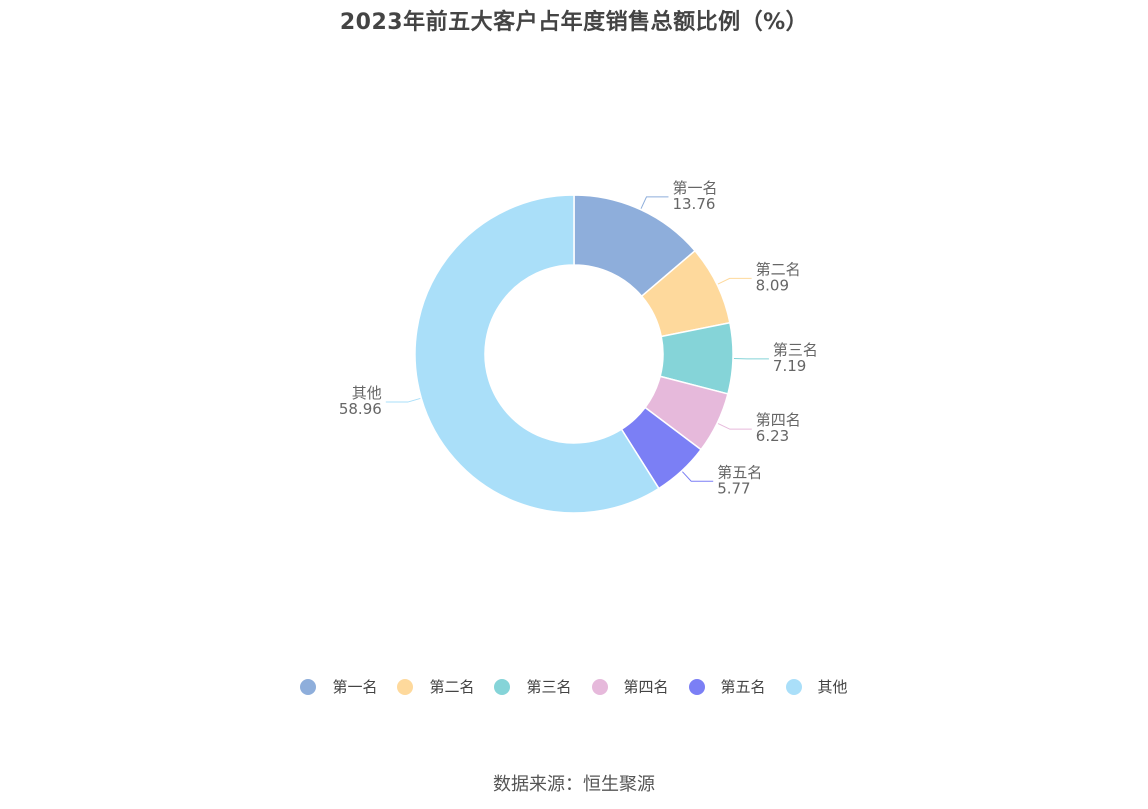 This screenshot has height=809, width=1148. What do you see at coordinates (832, 687) in the screenshot?
I see `legend-label: 其他` at bounding box center [832, 687].